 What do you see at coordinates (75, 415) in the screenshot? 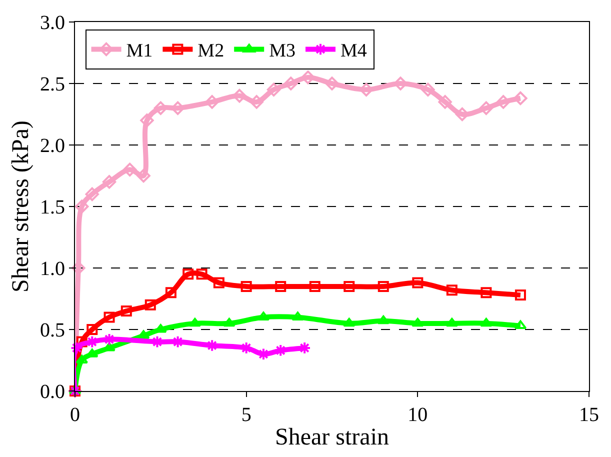
I see `x-tick-label: 0` at bounding box center [75, 415].